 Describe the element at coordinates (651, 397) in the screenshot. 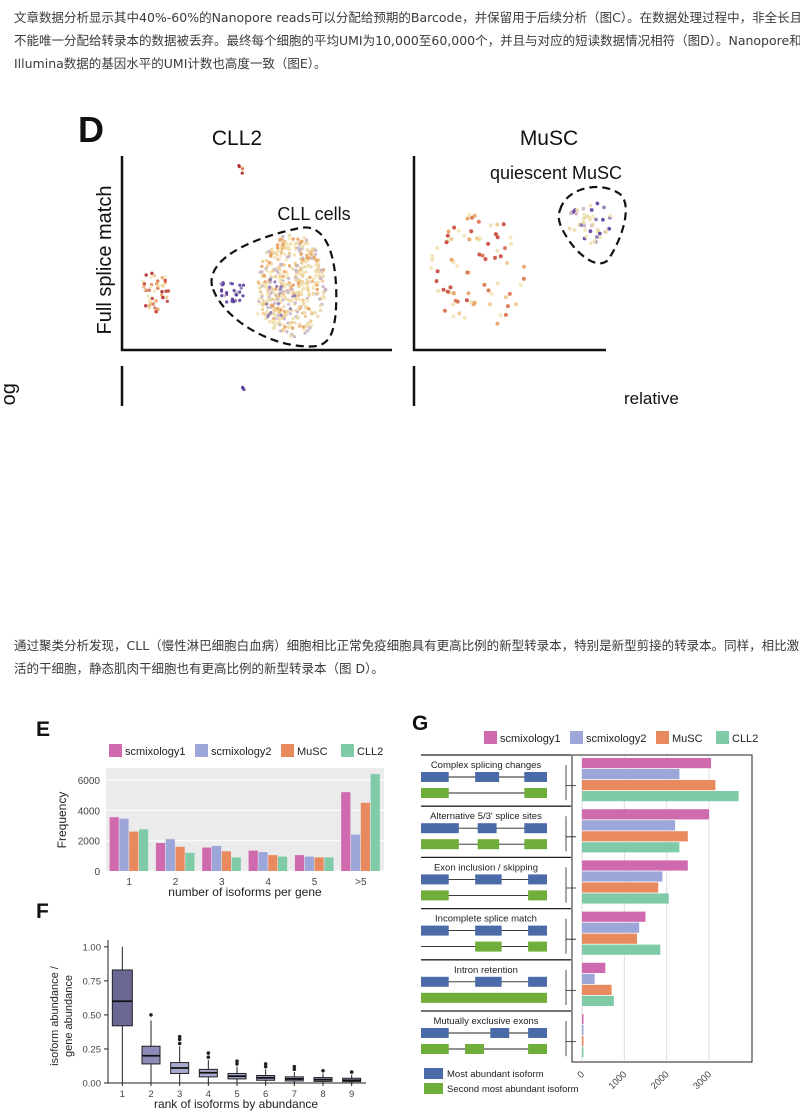

I see `legend-title-1: relative` at that location.